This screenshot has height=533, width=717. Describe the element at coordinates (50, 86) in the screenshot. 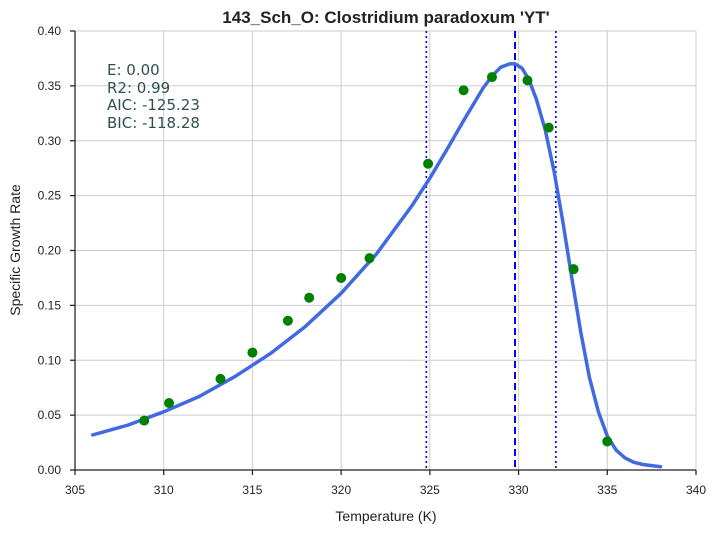

I see `y-tick-label: 0.35` at that location.